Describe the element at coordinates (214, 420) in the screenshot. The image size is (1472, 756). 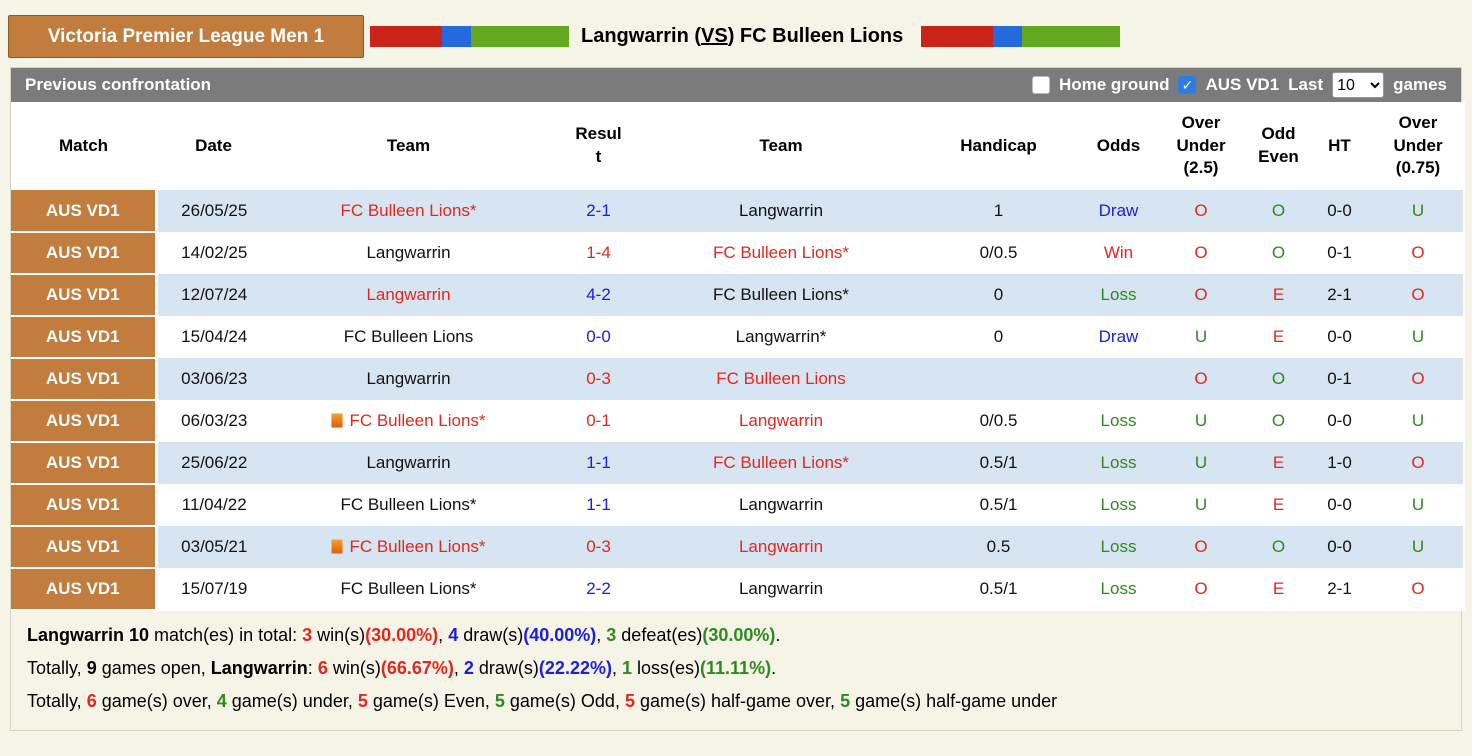
I see `date-cell: 06/03/23` at that location.